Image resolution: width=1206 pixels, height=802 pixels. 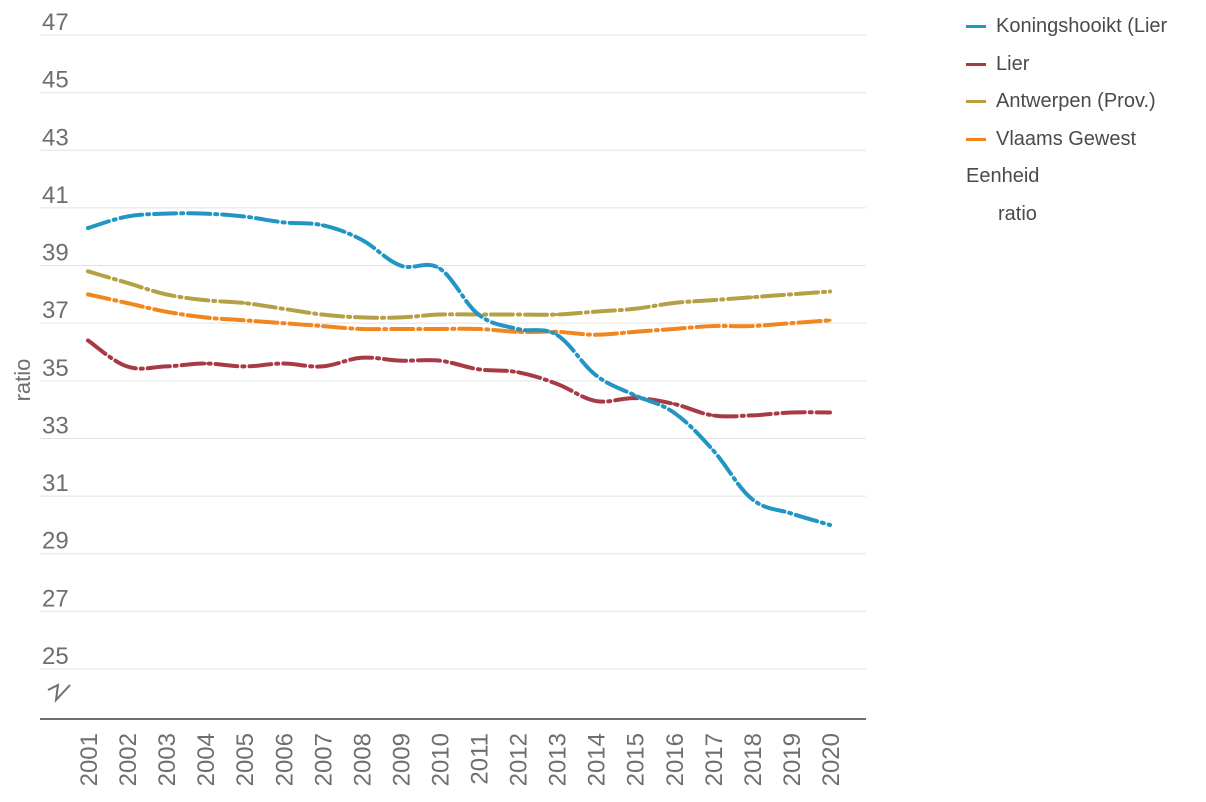 What do you see at coordinates (792, 759) in the screenshot?
I see `x-tick-label: 2019` at bounding box center [792, 759].